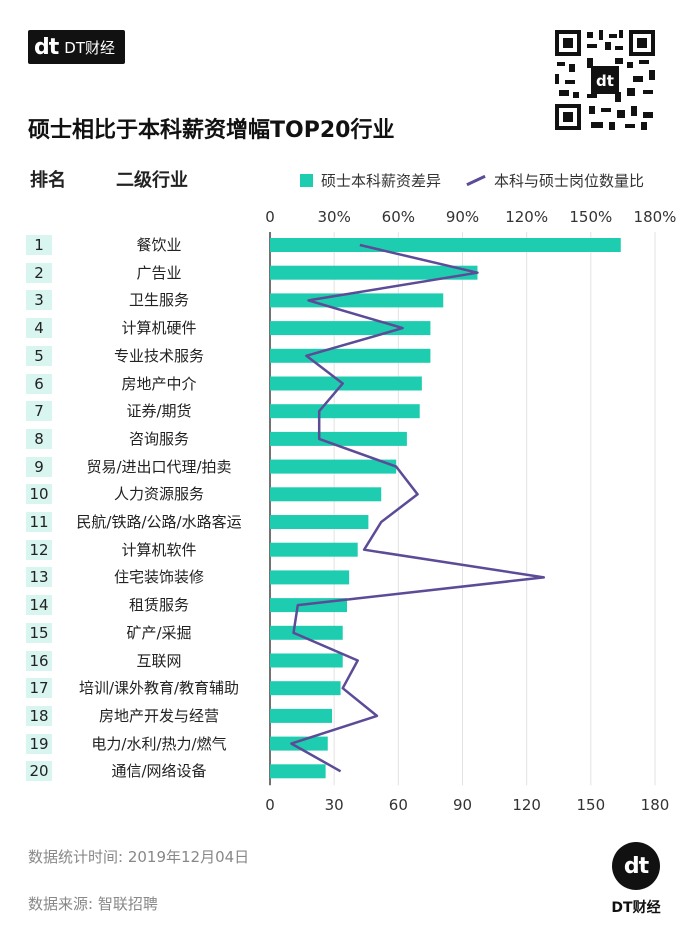  What do you see at coordinates (159, 549) in the screenshot?
I see `industry-label: 计算机软件` at bounding box center [159, 549].